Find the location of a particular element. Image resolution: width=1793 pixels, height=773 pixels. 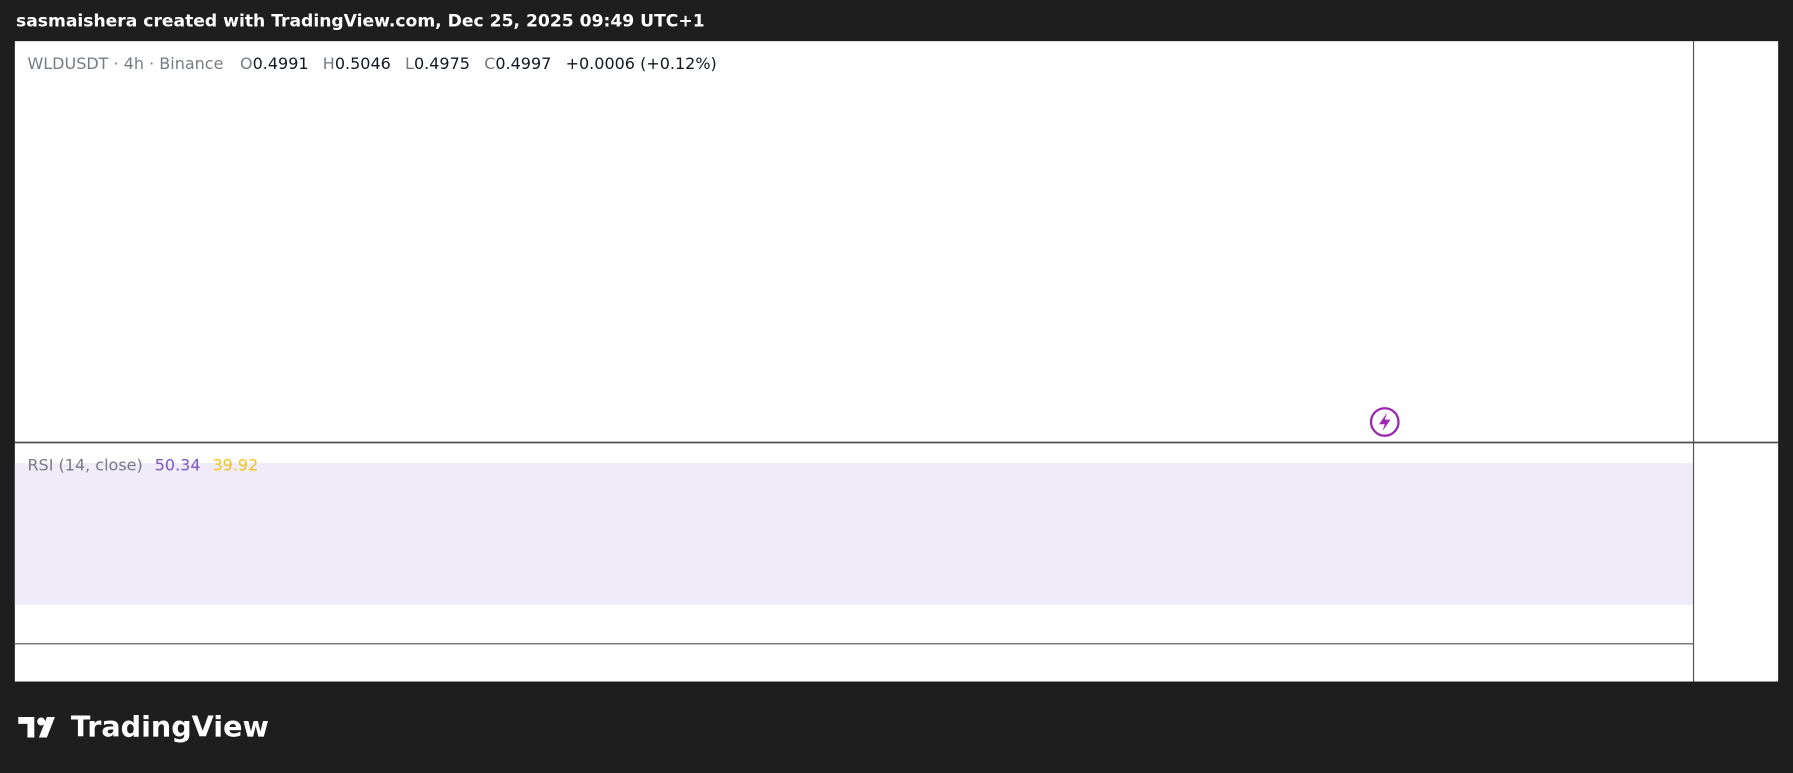

ohlc-label: O is located at coordinates (246, 63).